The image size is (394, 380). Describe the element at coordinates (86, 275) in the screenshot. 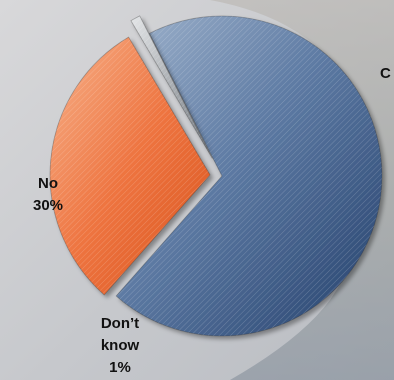

I see `pie-labels: No 30% Don’t know 1%` at that location.